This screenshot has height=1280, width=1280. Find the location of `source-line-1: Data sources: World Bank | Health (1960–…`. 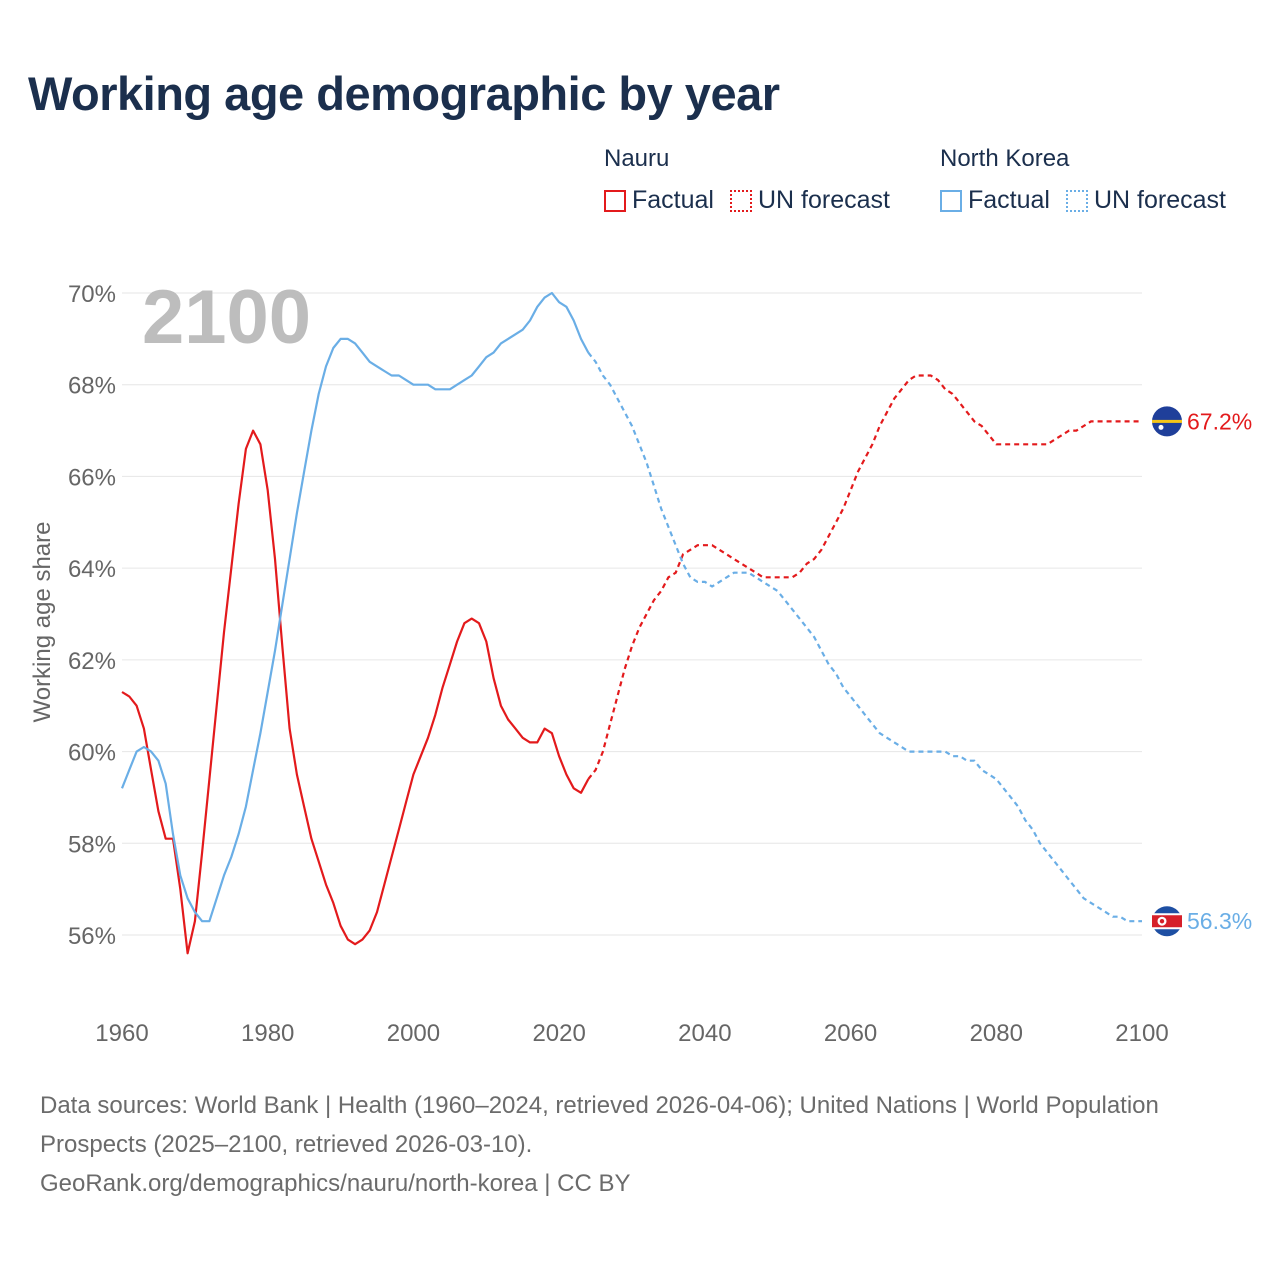

source-line-1: Data sources: World Bank | Health (1960–… is located at coordinates (599, 1125).